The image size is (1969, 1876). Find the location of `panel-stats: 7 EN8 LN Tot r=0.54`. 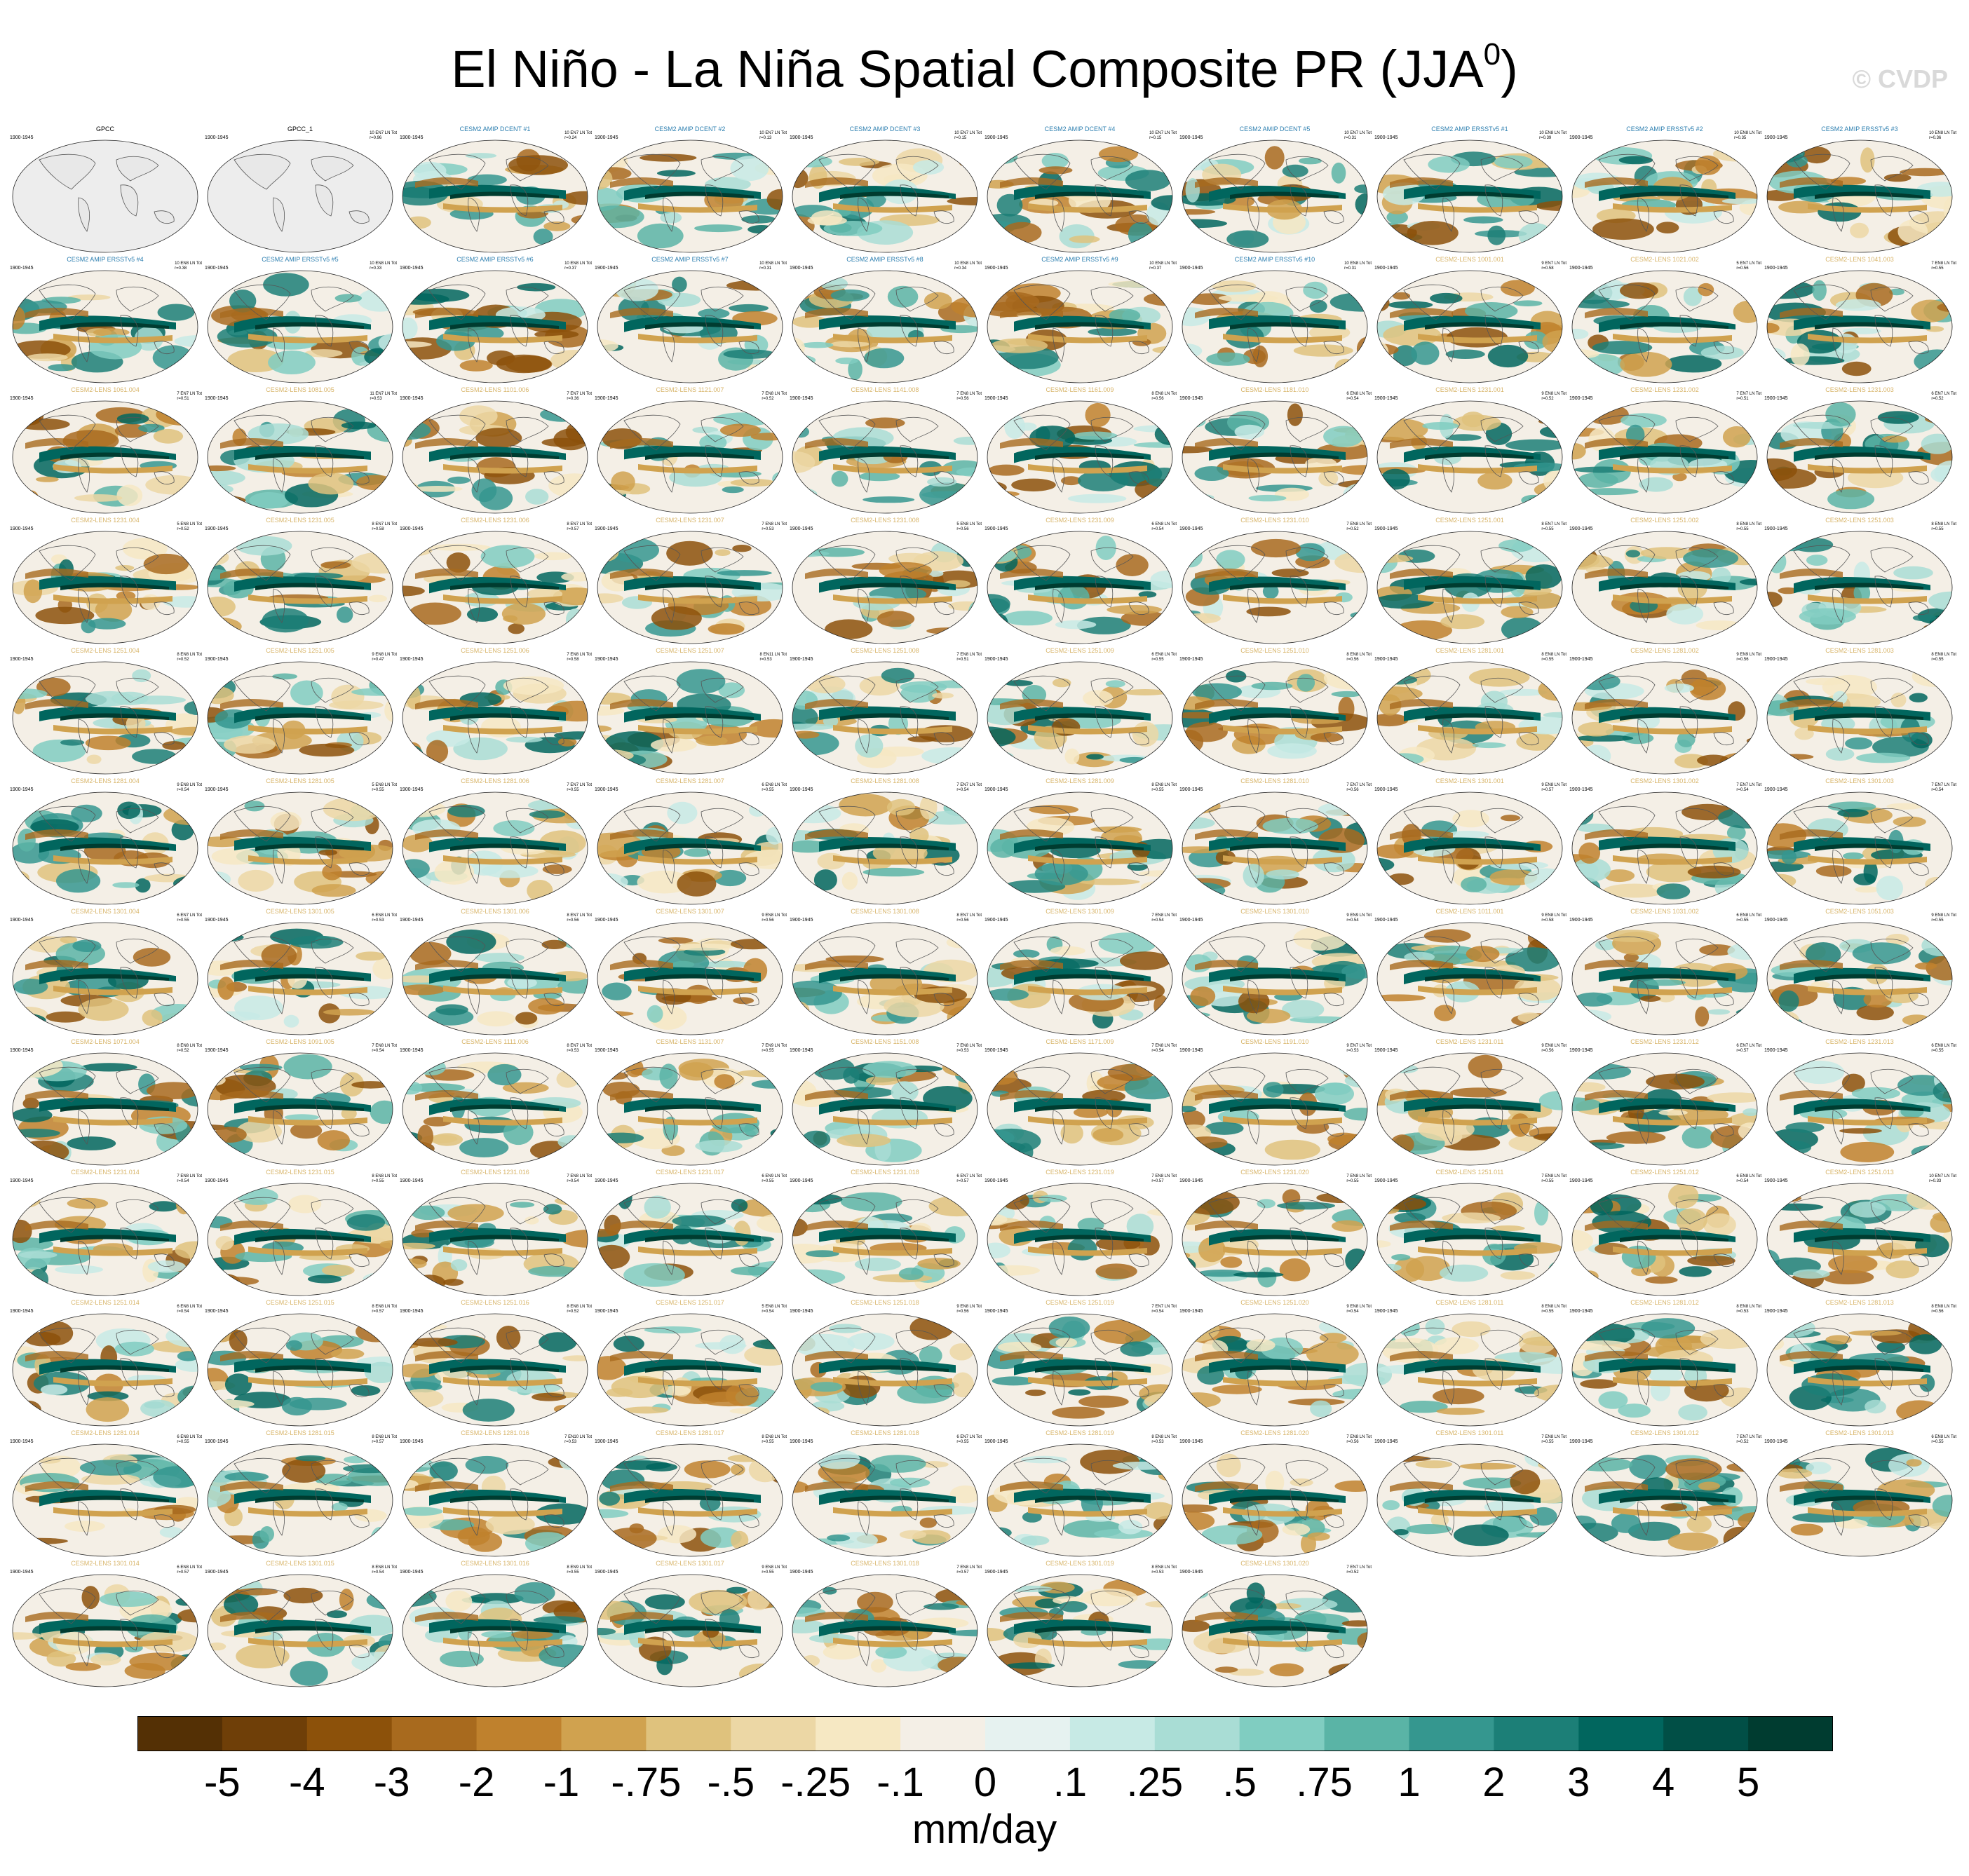

panel-stats: 7 EN8 LN Tot r=0.54 is located at coordinates (1164, 1048).